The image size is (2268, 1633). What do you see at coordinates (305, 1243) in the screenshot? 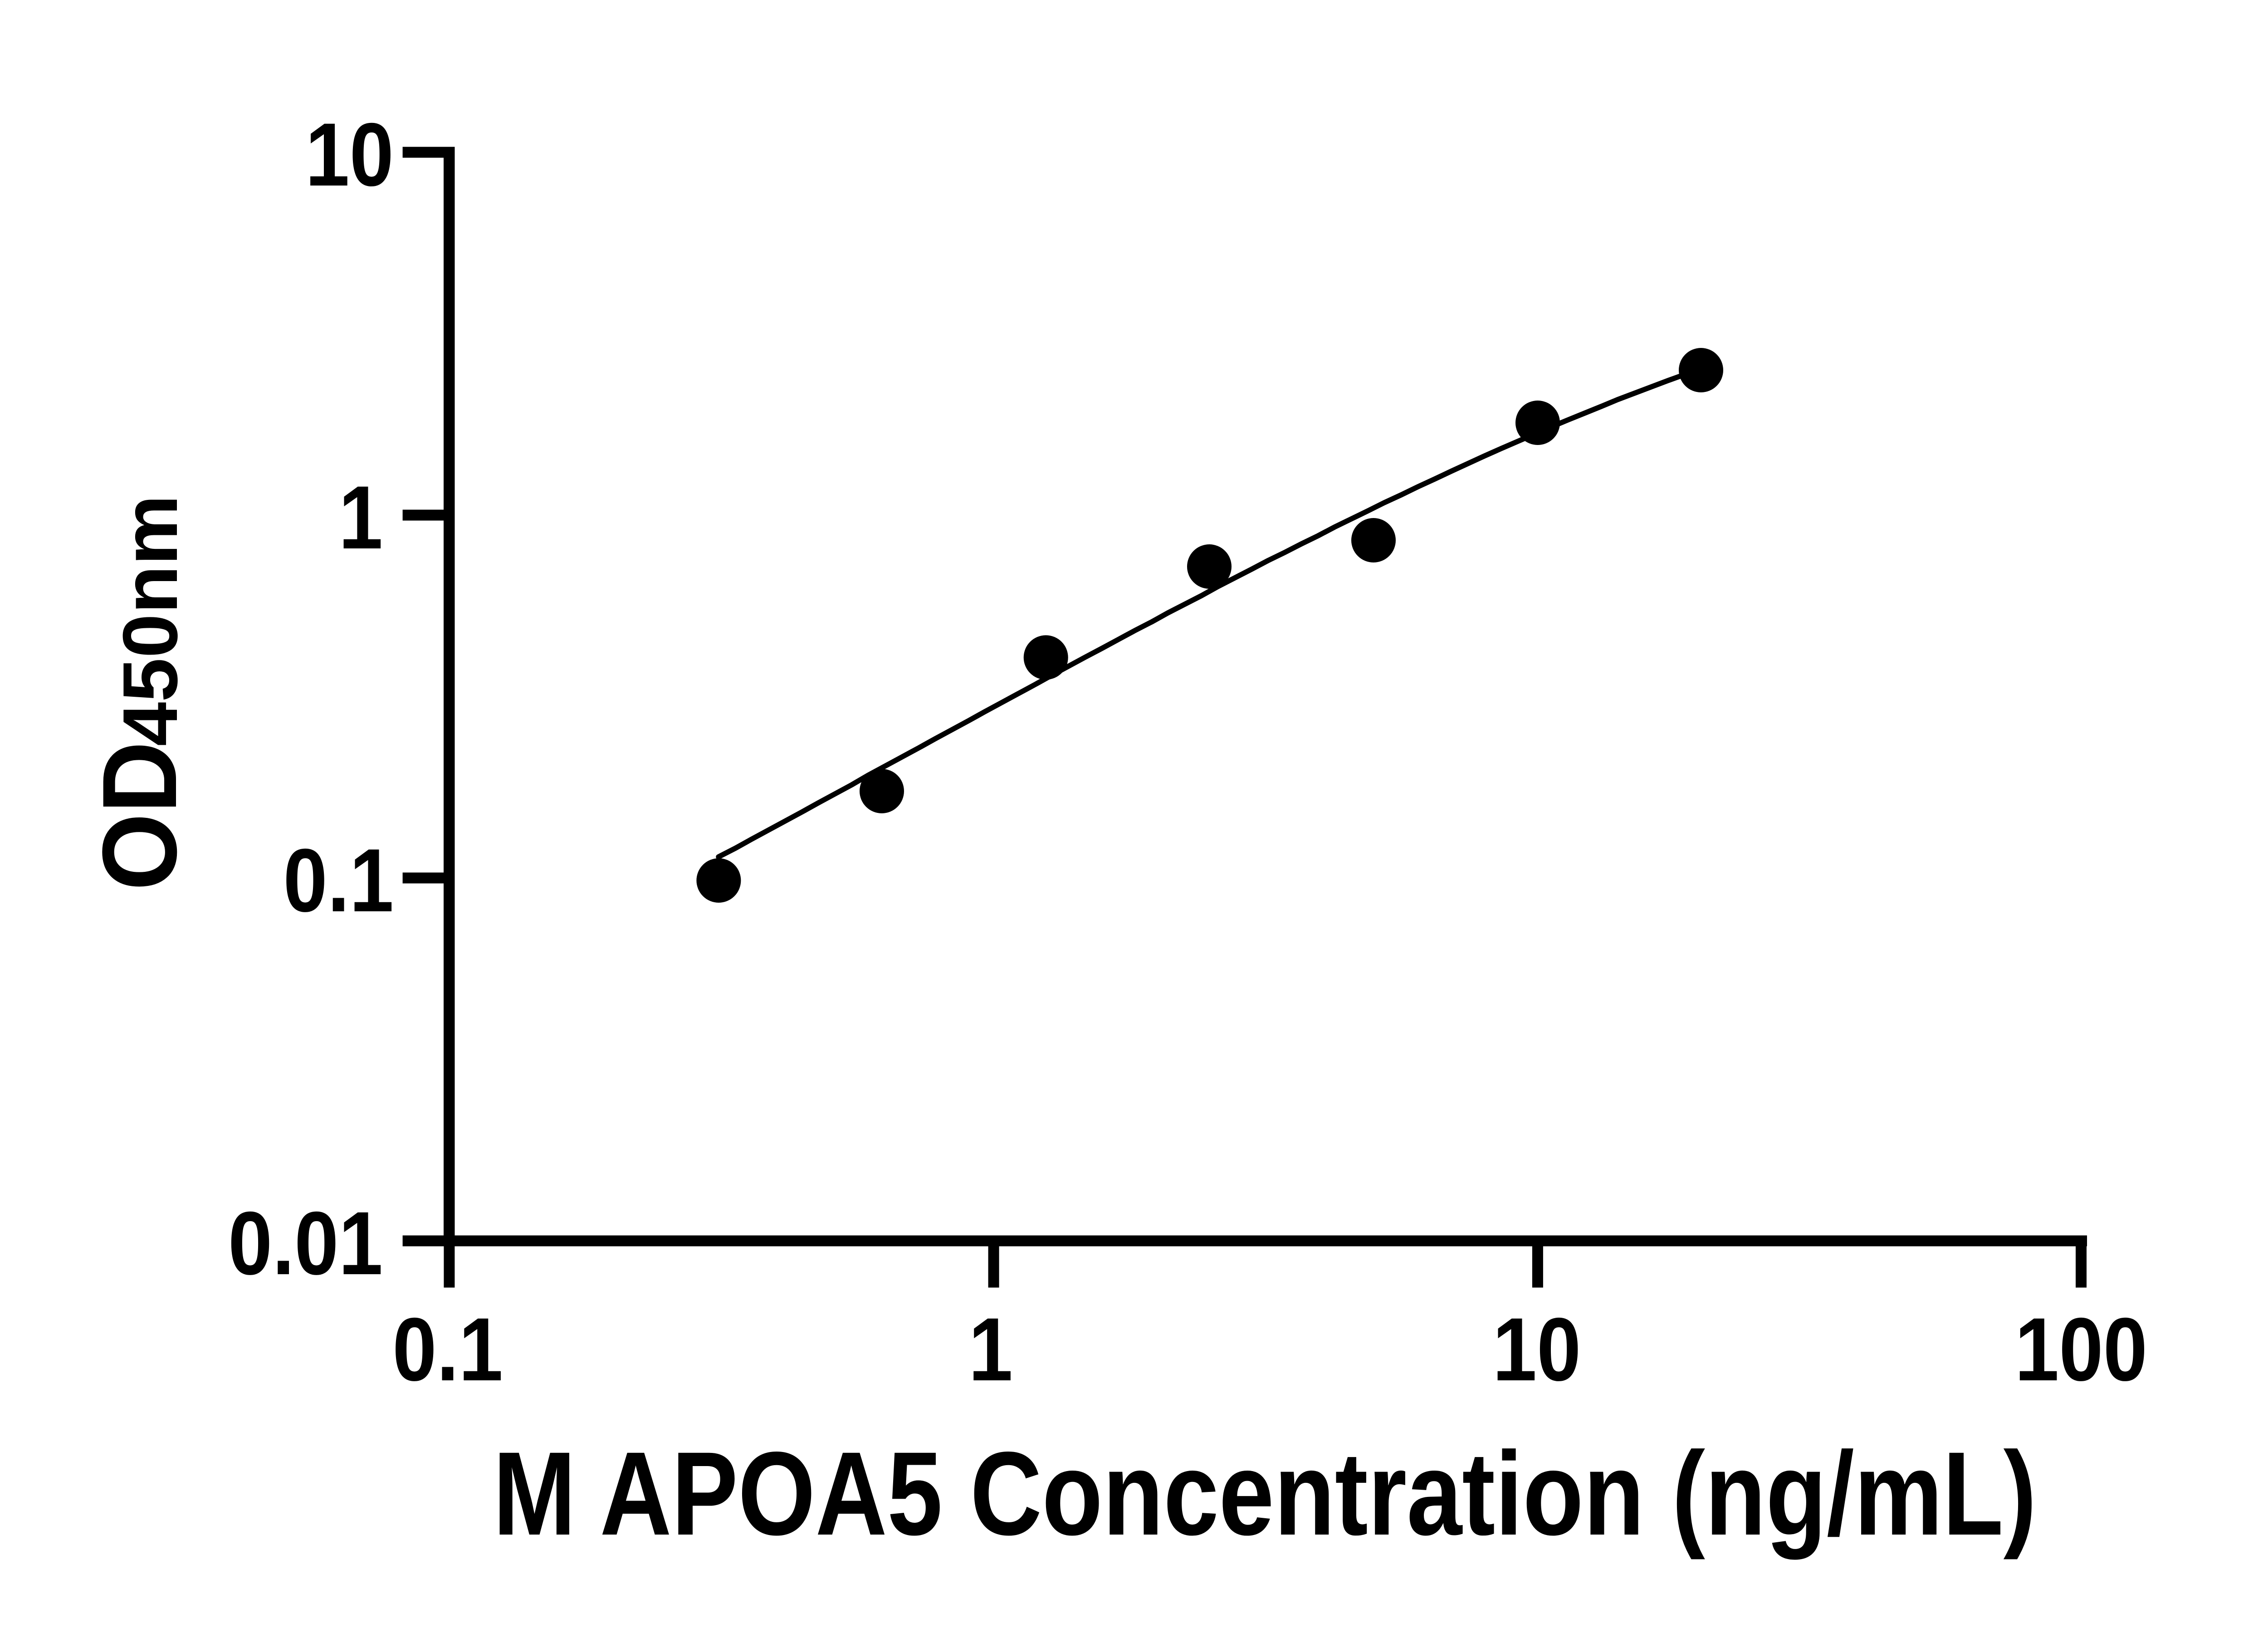
I see `svg-text: 0.01` at bounding box center [305, 1243].